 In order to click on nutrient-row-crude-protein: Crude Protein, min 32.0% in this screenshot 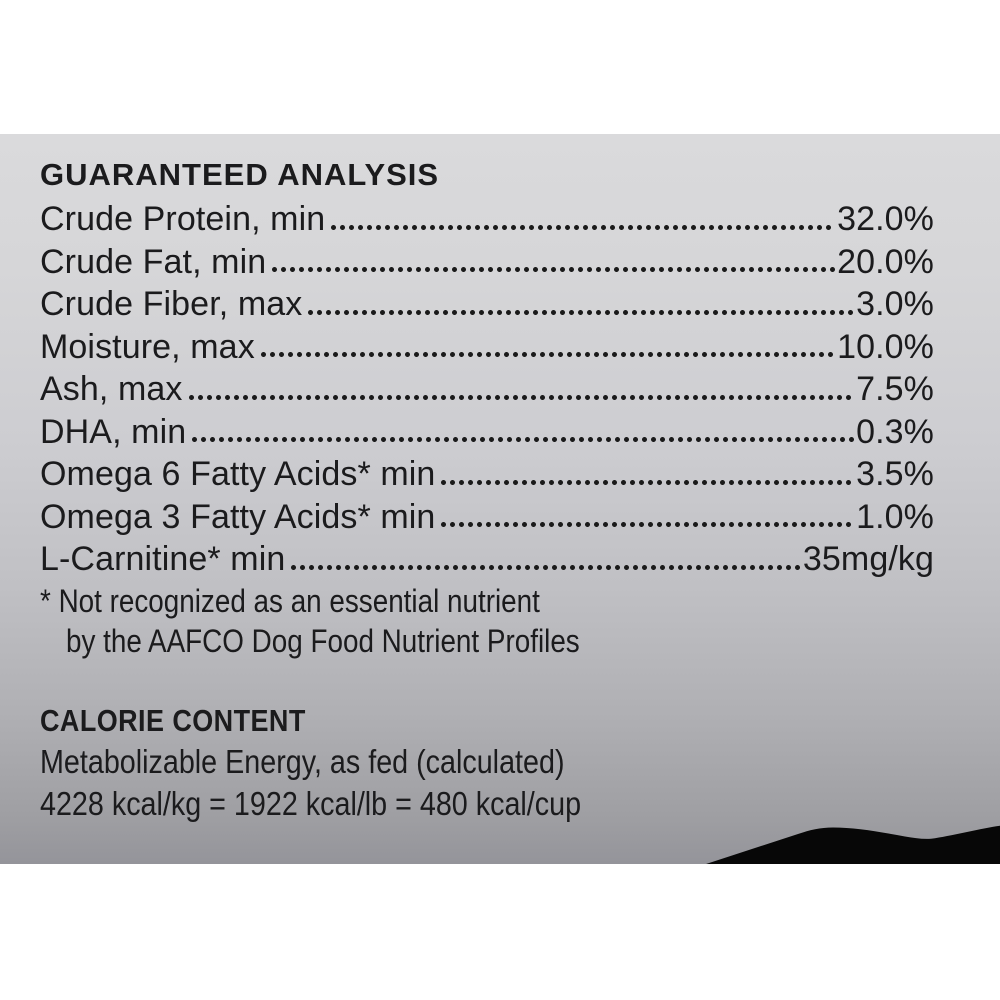, I will do `click(487, 219)`.